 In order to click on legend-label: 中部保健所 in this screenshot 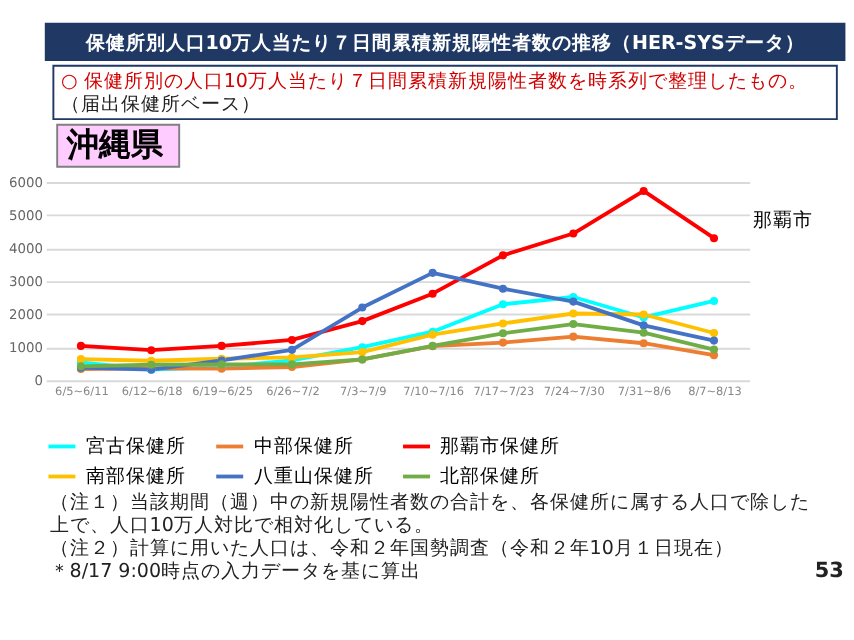, I will do `click(303, 446)`.